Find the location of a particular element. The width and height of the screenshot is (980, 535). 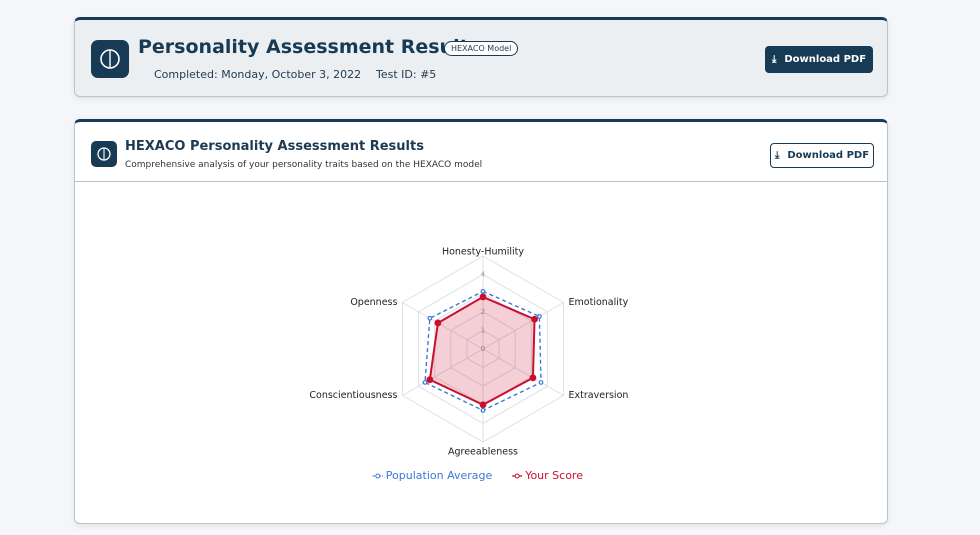

axis-label: Extraversion is located at coordinates (599, 395).